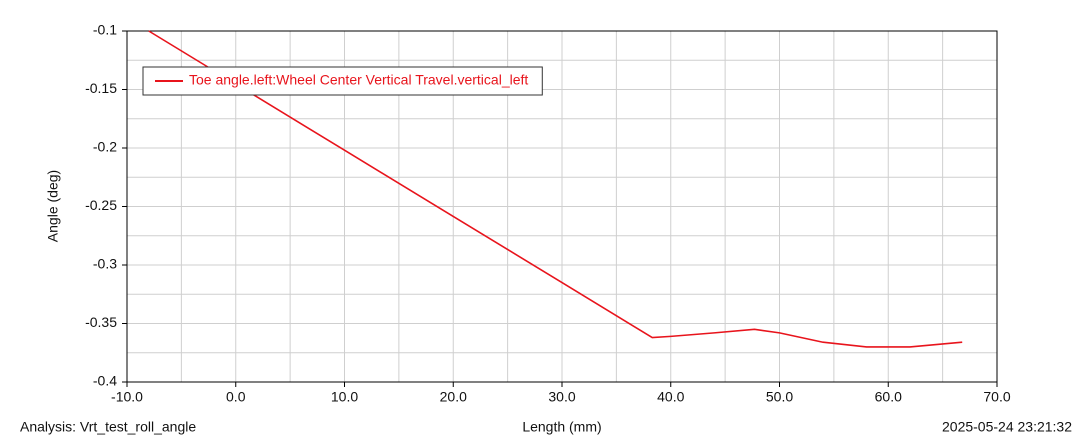 The image size is (1080, 445). I want to click on x-axis-label: Length (mm), so click(561, 427).